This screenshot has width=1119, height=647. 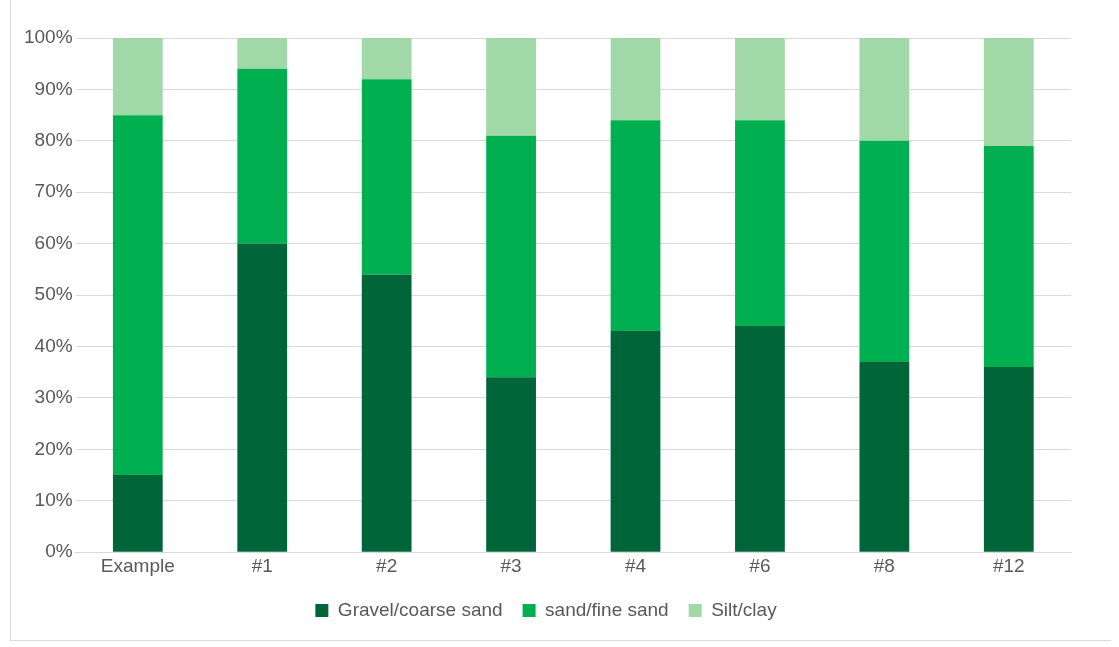 What do you see at coordinates (53, 88) in the screenshot?
I see `y-tick-label: 90%` at bounding box center [53, 88].